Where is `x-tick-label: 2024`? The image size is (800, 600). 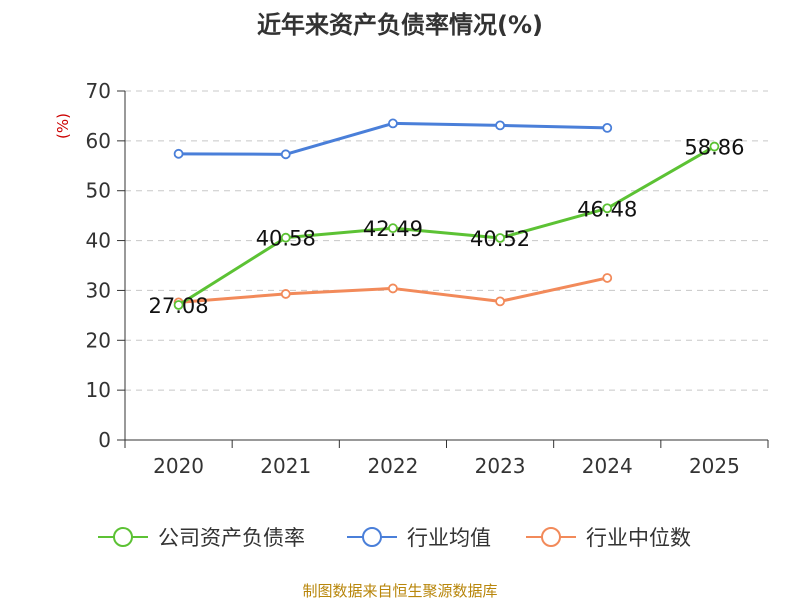
x-tick-label: 2024 is located at coordinates (607, 466).